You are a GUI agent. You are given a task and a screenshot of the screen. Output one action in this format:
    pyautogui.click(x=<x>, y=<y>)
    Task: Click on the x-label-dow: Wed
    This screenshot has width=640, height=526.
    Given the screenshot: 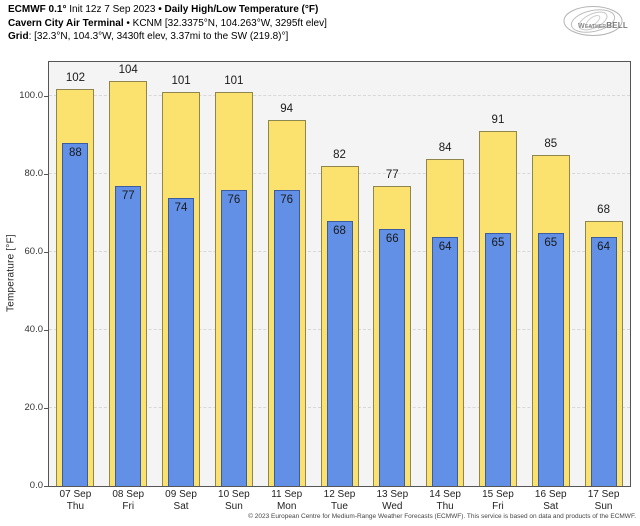 What is the action you would take?
    pyautogui.click(x=392, y=506)
    